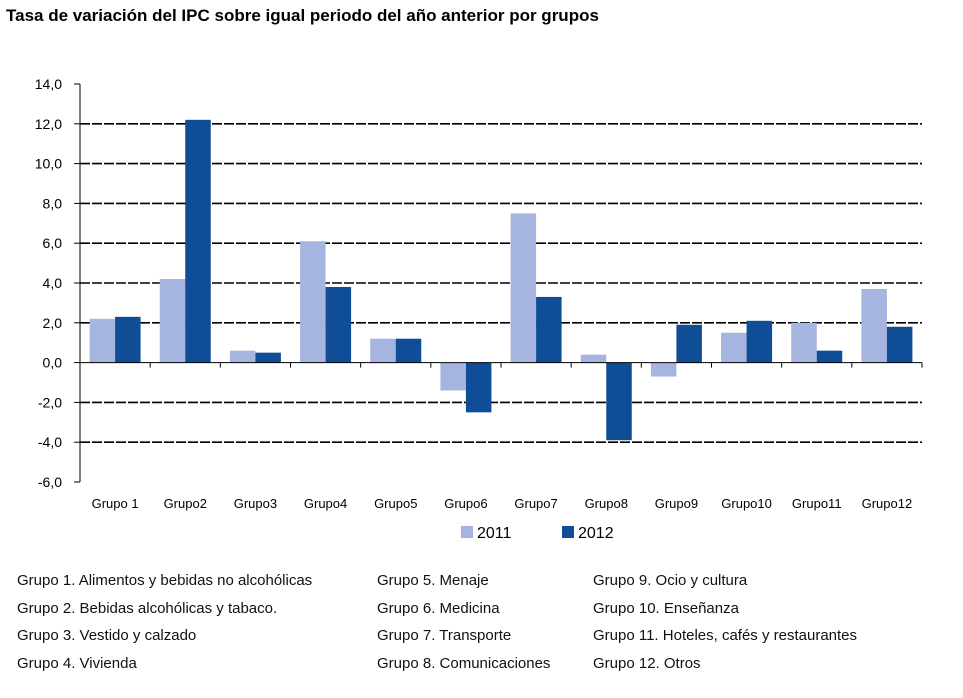 This screenshot has width=963, height=698. I want to click on y-tick-label: 2,0, so click(53, 323).